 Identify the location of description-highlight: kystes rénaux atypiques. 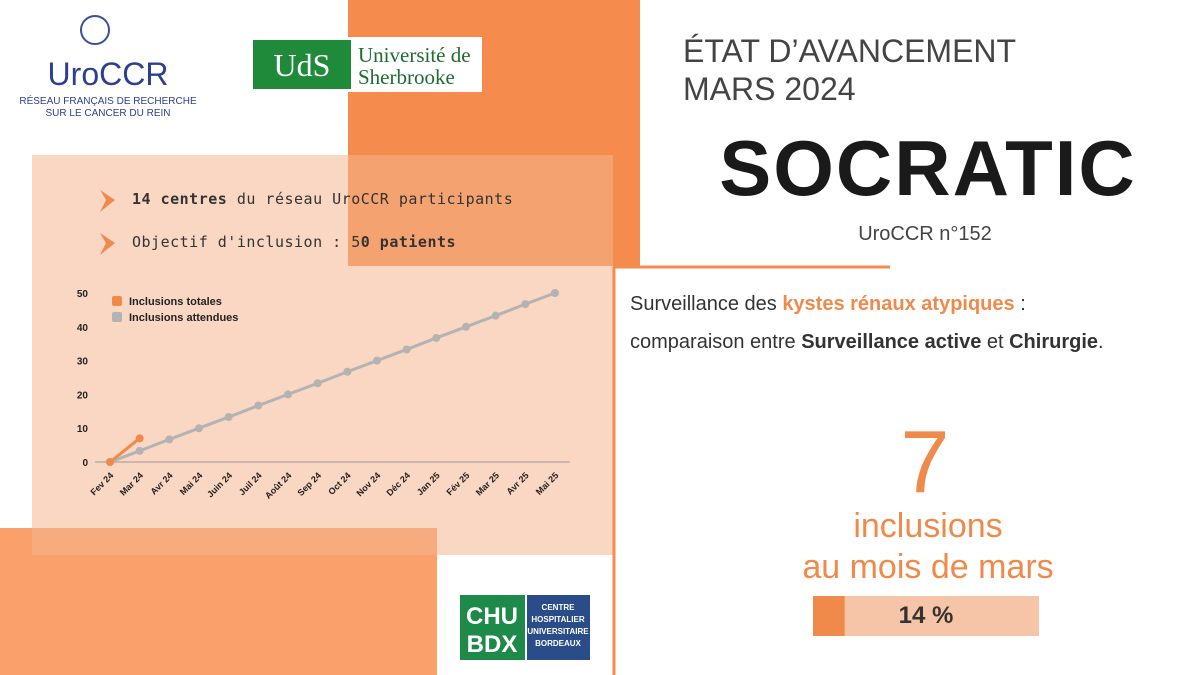
(898, 304).